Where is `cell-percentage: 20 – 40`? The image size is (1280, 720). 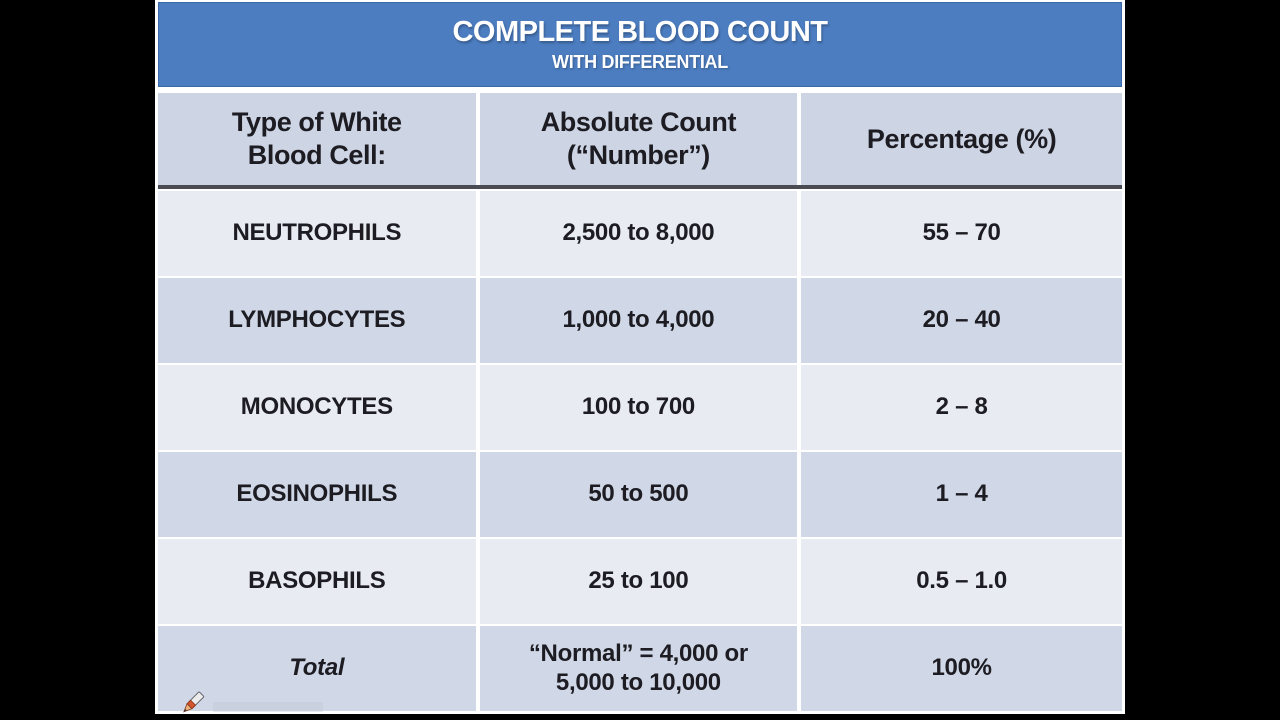 cell-percentage: 20 – 40 is located at coordinates (961, 320).